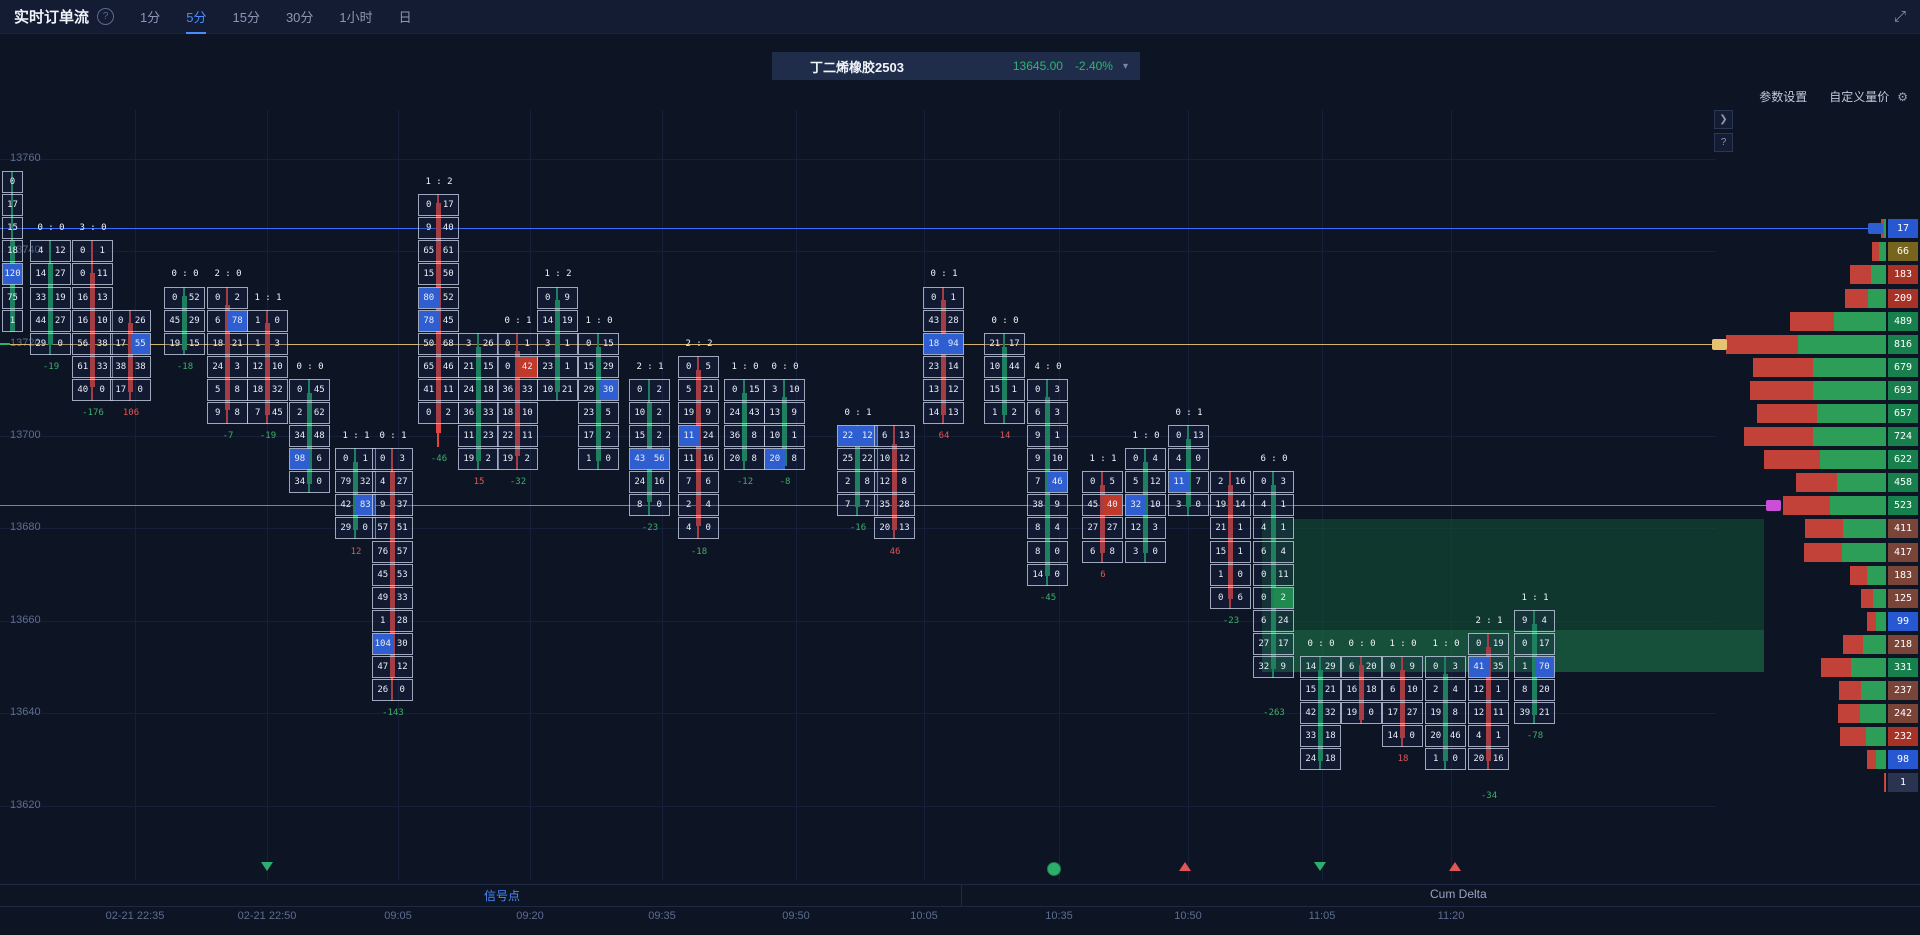 This screenshot has width=1920, height=935. Describe the element at coordinates (12, 205) in the screenshot. I see `footprint-cell: 17` at that location.